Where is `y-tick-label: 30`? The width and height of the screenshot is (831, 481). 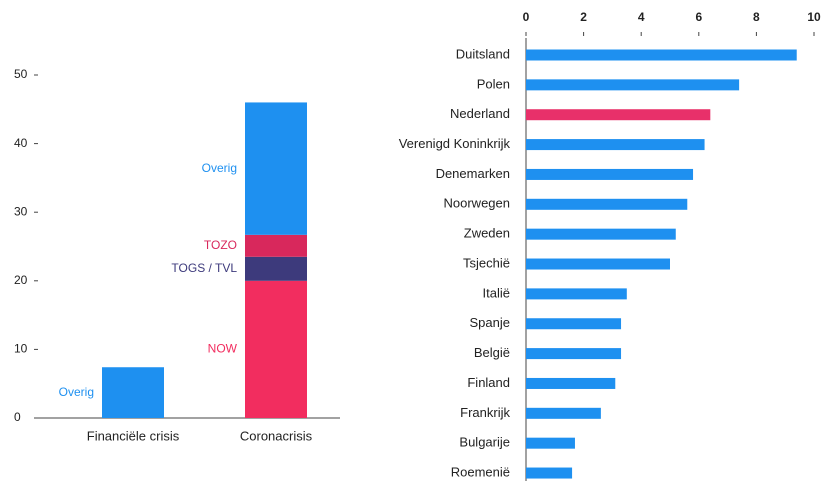
y-tick-label: 30 is located at coordinates (21, 211).